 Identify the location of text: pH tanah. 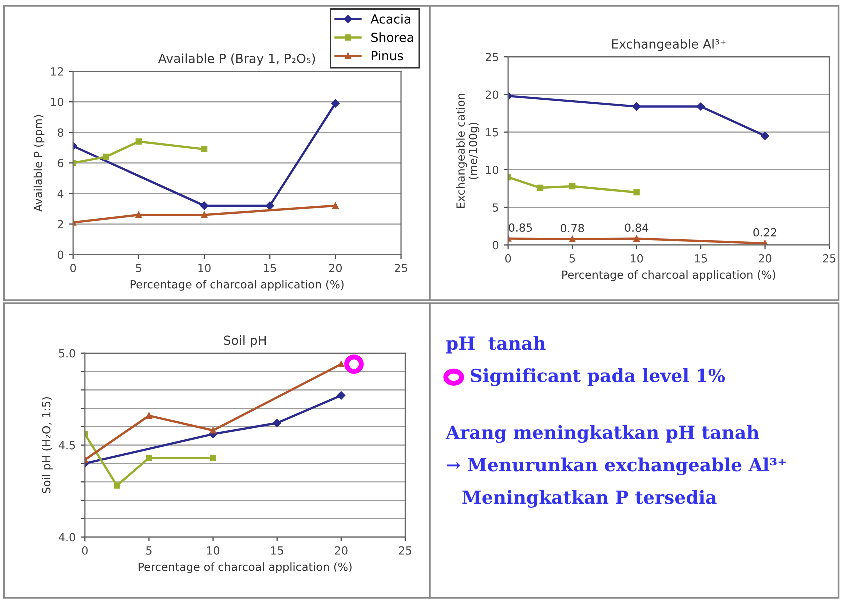
(496, 345).